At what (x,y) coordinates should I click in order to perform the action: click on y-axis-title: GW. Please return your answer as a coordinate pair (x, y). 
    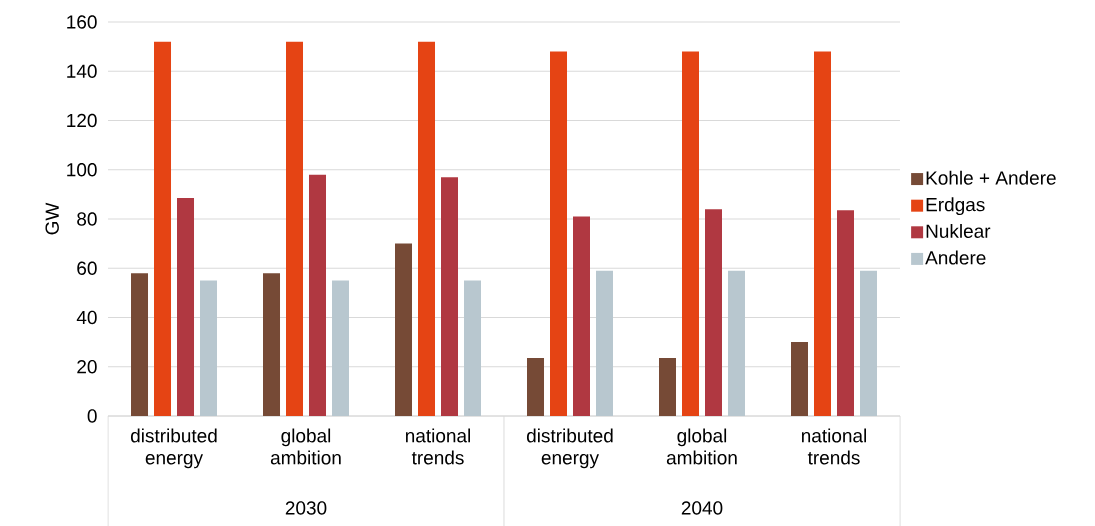
    Looking at the image, I should click on (52, 218).